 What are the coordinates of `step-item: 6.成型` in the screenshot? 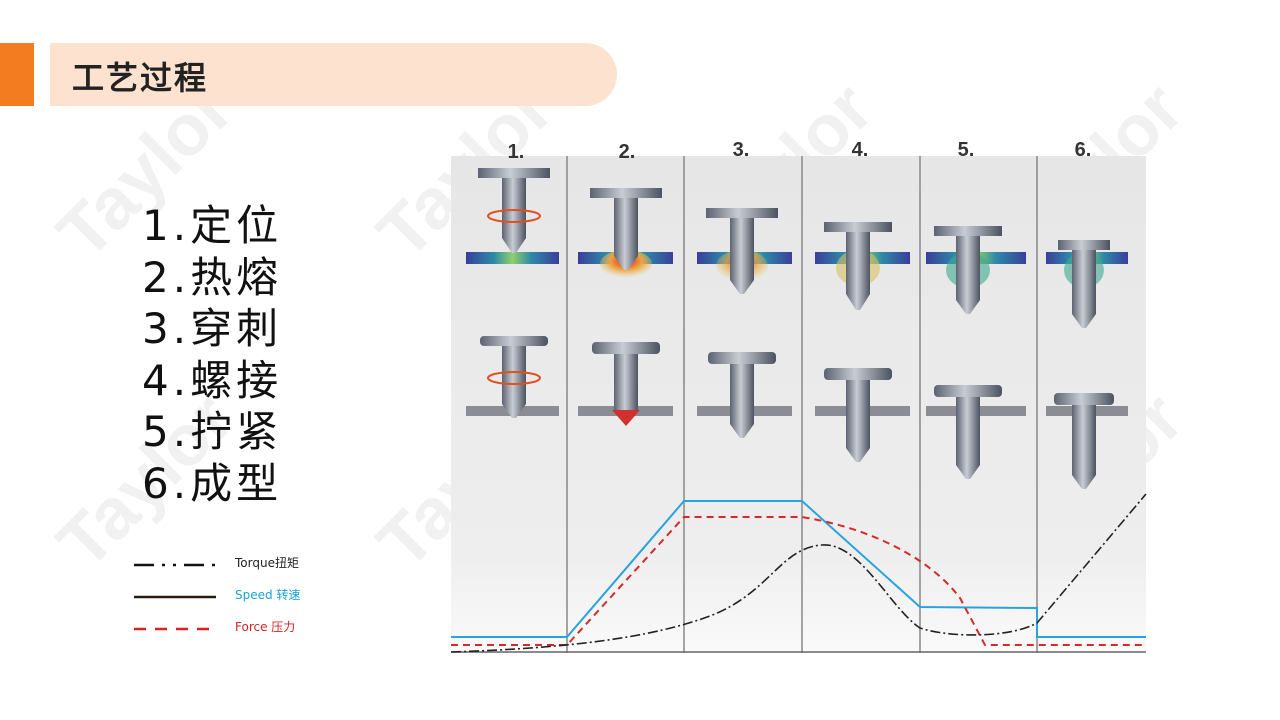 It's located at (212, 483).